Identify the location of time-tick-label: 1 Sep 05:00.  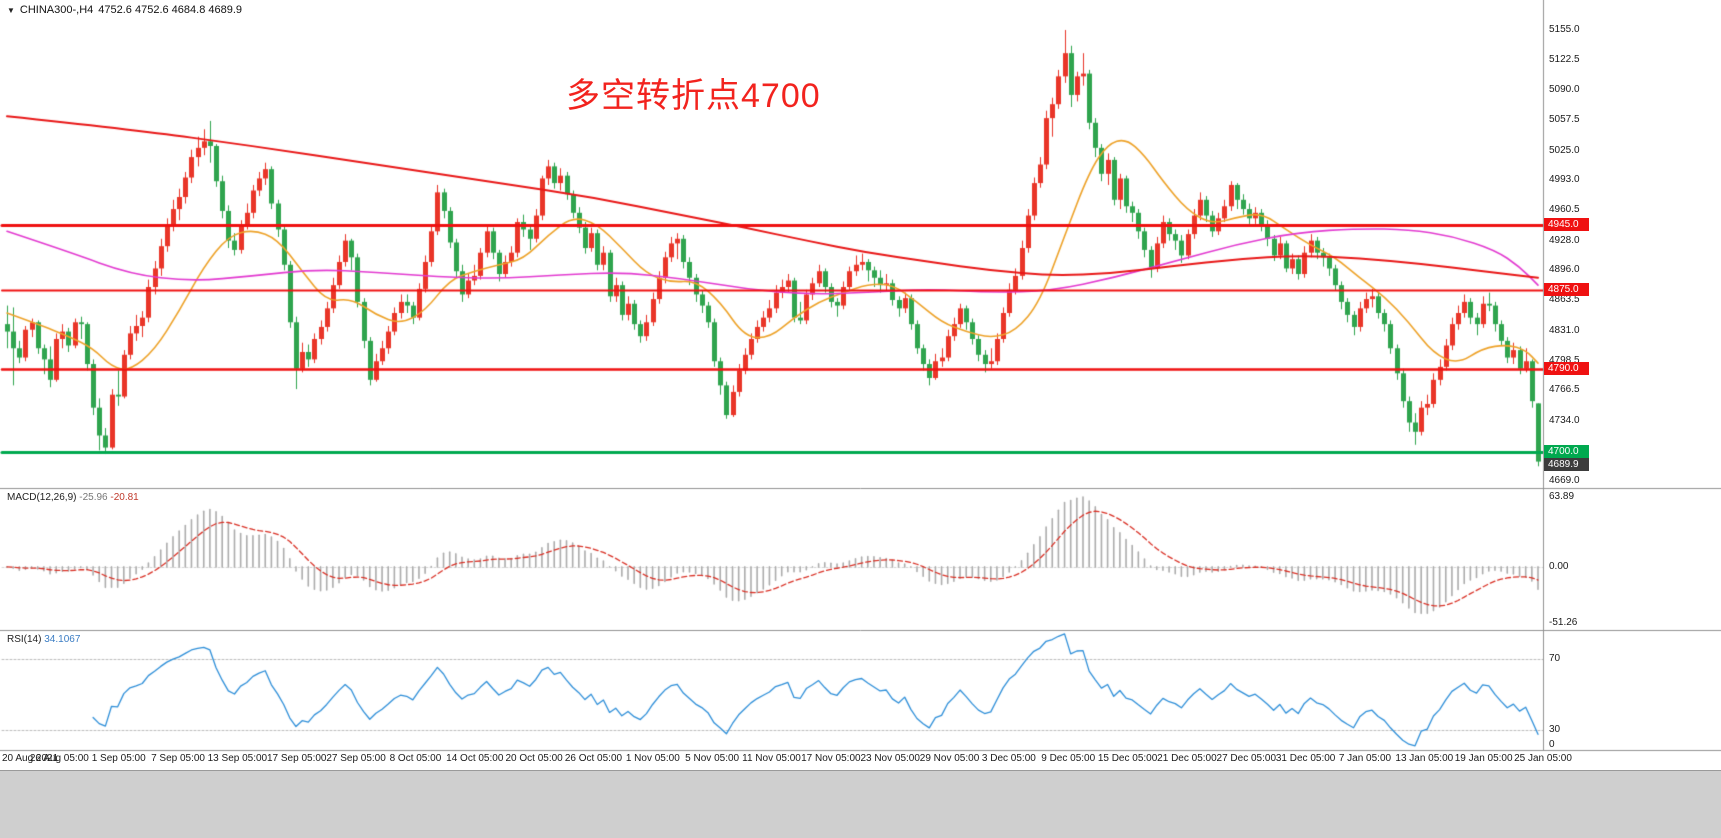
(118, 758).